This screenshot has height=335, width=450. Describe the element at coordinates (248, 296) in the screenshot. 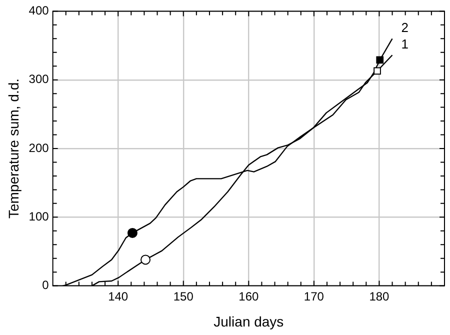

I see `x-tick-label: 160` at that location.